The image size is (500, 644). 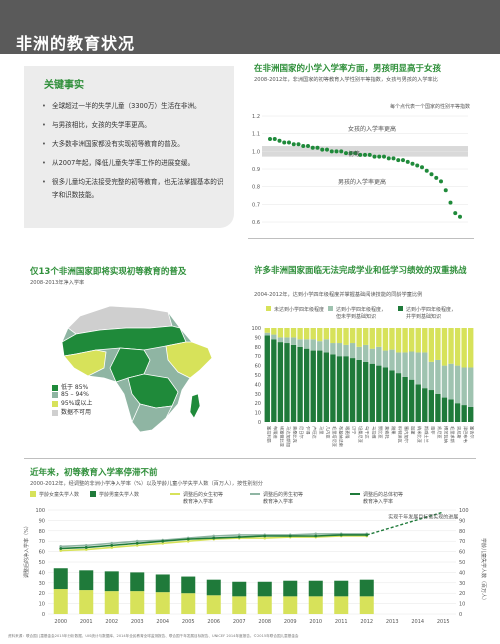 What do you see at coordinates (373, 432) in the screenshot?
I see `category-label: 马拉维` at bounding box center [373, 432].